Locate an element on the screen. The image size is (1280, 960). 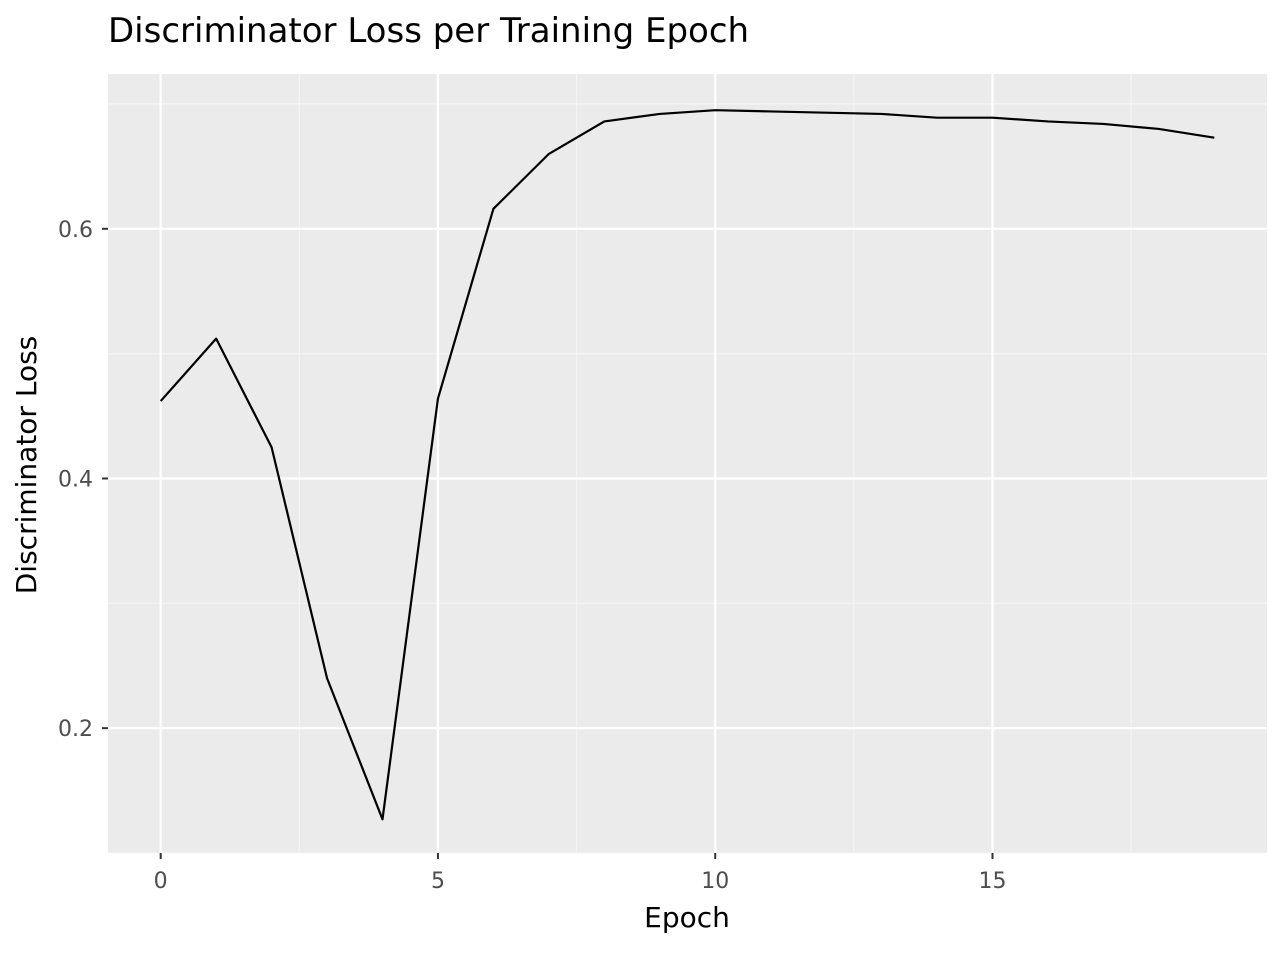
chart-title: Discriminator Loss per Training Epoch is located at coordinates (428, 31).